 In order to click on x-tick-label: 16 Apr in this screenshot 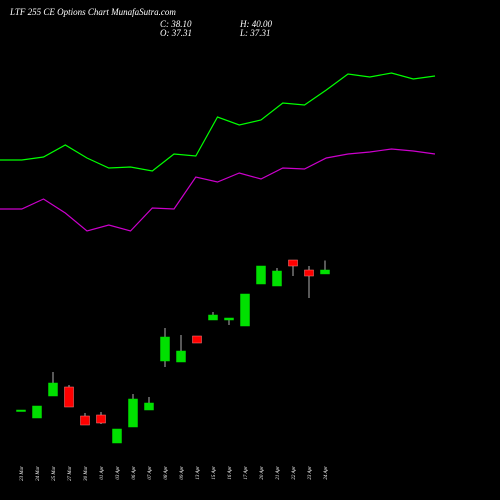, I will do `click(230, 473)`.